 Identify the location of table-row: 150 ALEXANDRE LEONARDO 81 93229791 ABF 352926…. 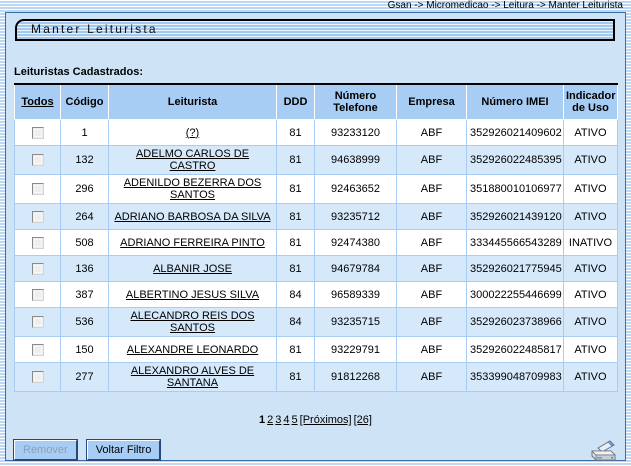
(316, 349).